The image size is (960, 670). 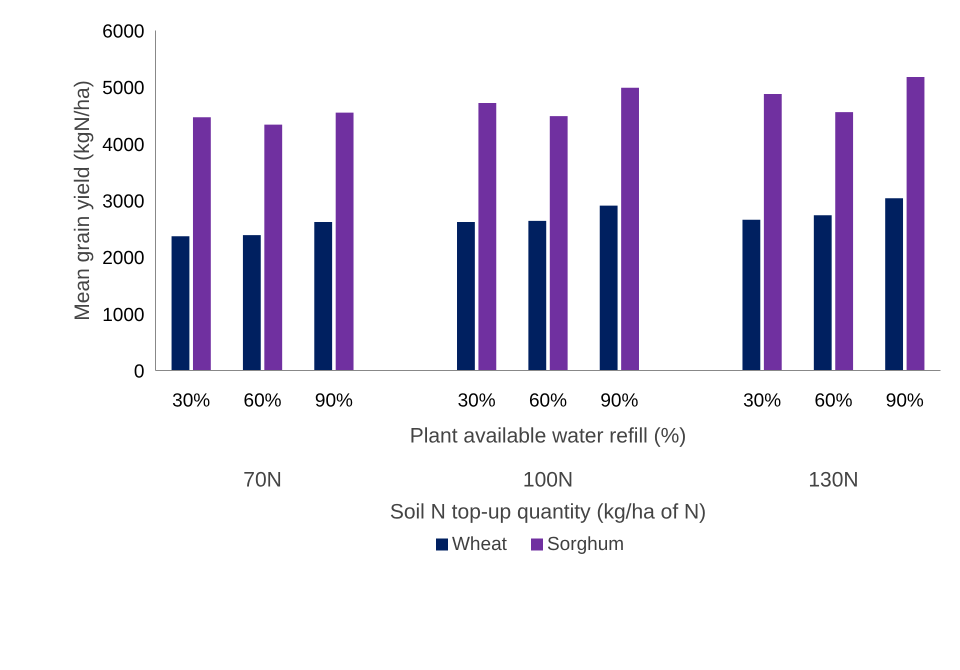 I want to click on legend-label: Sorghum, so click(x=585, y=544).